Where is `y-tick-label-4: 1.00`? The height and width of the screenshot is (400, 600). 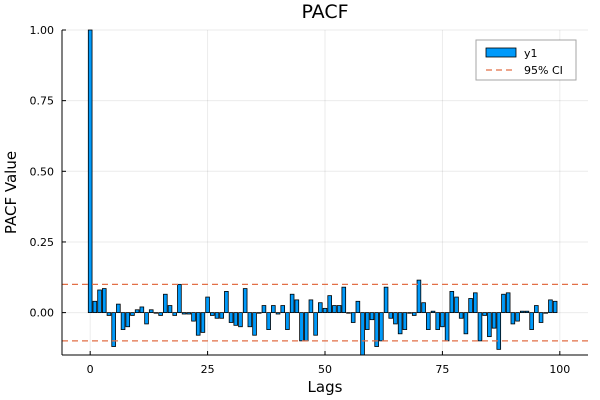
y-tick-label-4: 1.00 is located at coordinates (42, 30).